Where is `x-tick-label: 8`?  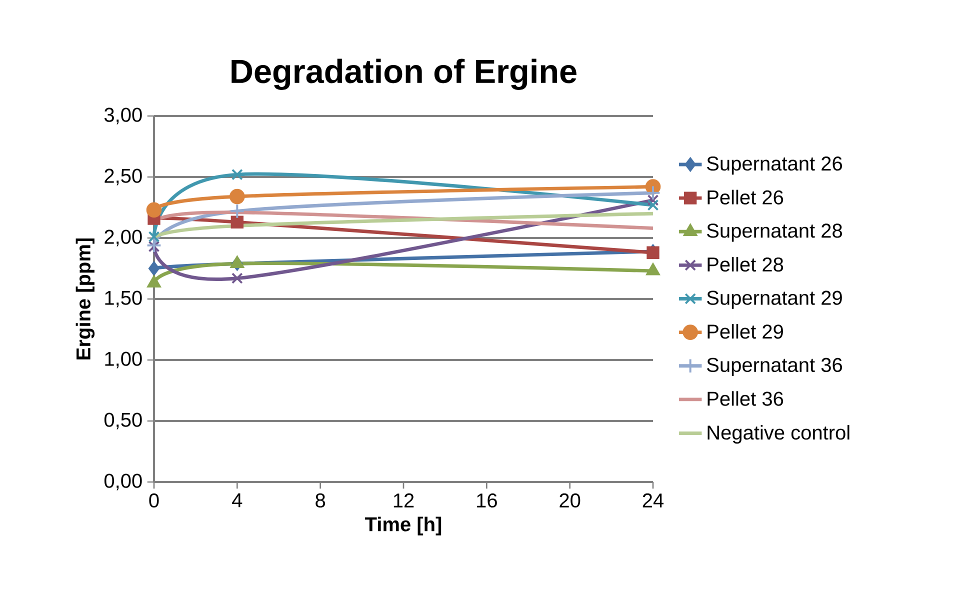 x-tick-label: 8 is located at coordinates (321, 500).